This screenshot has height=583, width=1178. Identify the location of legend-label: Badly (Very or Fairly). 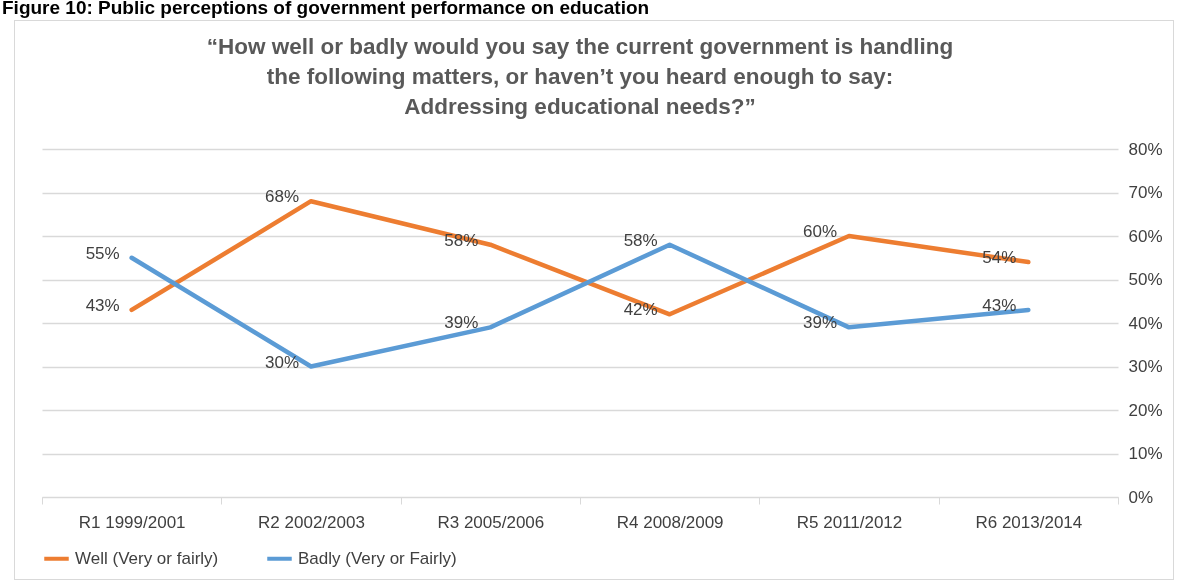
(377, 558).